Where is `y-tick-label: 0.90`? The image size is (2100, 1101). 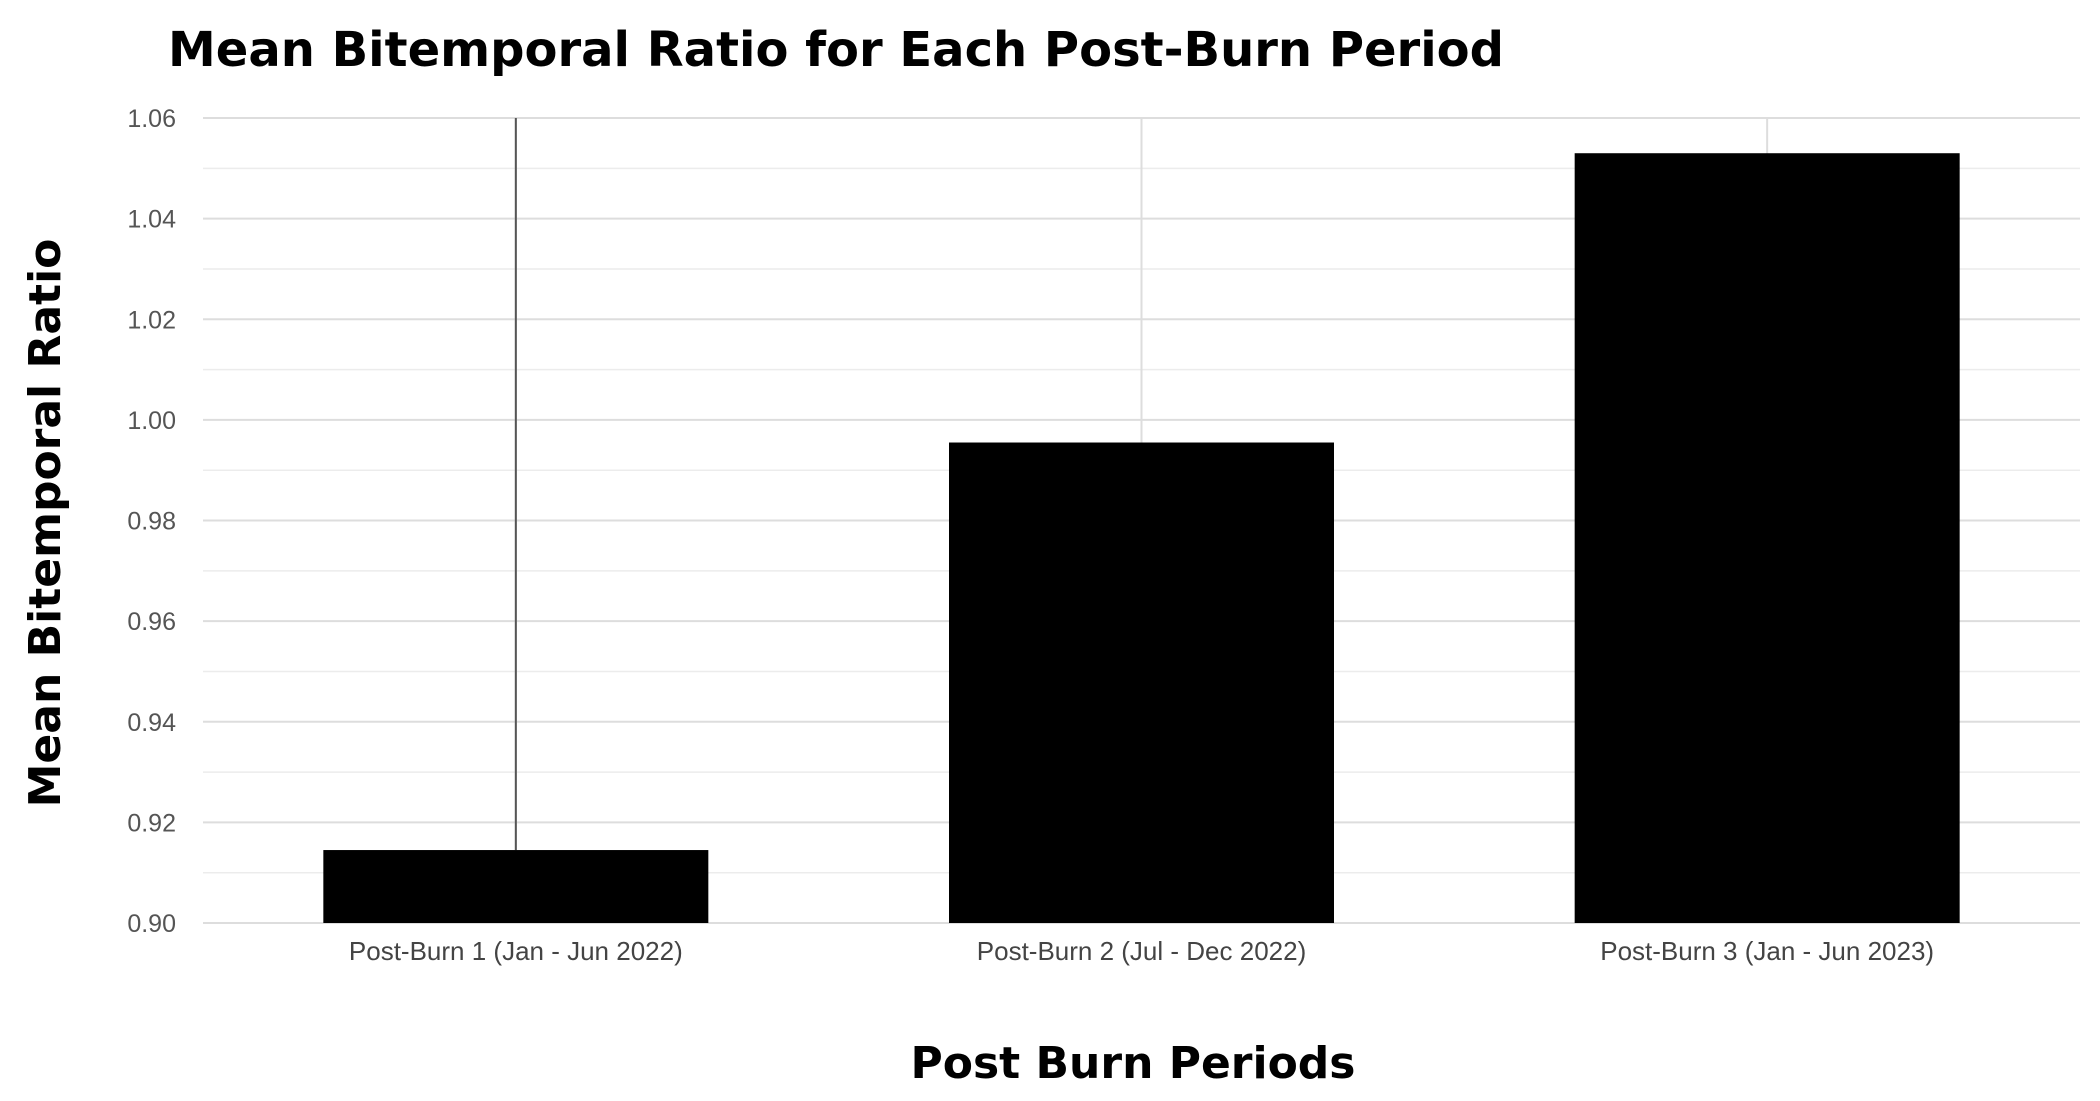 y-tick-label: 0.90 is located at coordinates (151, 924).